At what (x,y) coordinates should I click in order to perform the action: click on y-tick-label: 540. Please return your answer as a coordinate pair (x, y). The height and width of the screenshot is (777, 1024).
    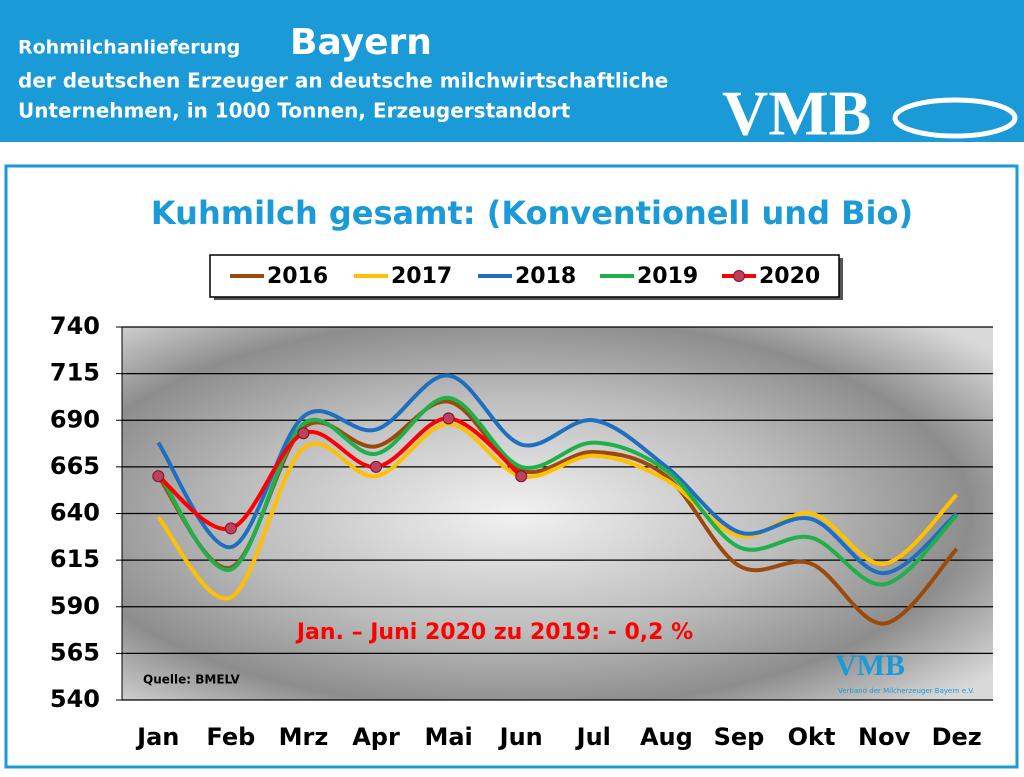
    Looking at the image, I should click on (75, 699).